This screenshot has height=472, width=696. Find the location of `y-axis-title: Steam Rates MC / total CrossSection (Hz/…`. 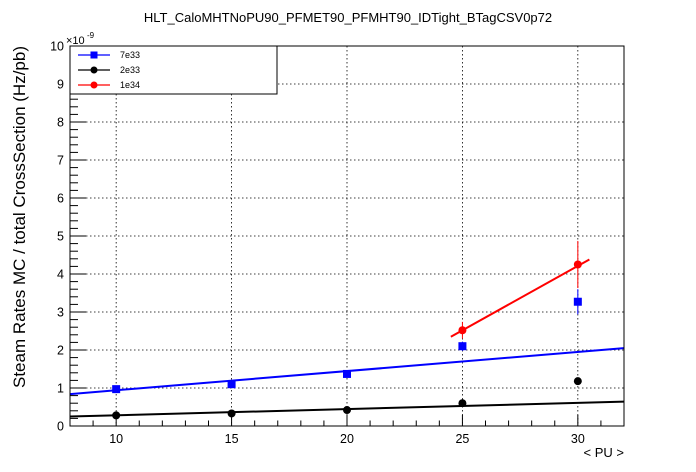

y-axis-title: Steam Rates MC / total CrossSection (Hz/… is located at coordinates (19, 217).